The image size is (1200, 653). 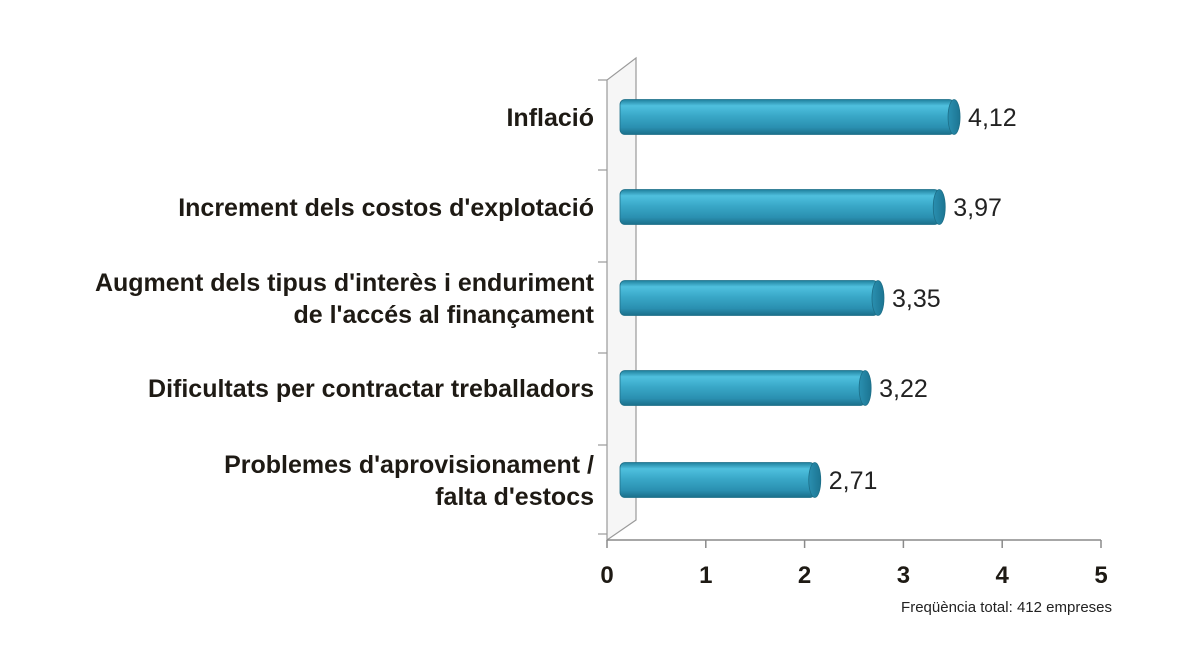 What do you see at coordinates (606, 575) in the screenshot?
I see `x-tick-label: 0` at bounding box center [606, 575].